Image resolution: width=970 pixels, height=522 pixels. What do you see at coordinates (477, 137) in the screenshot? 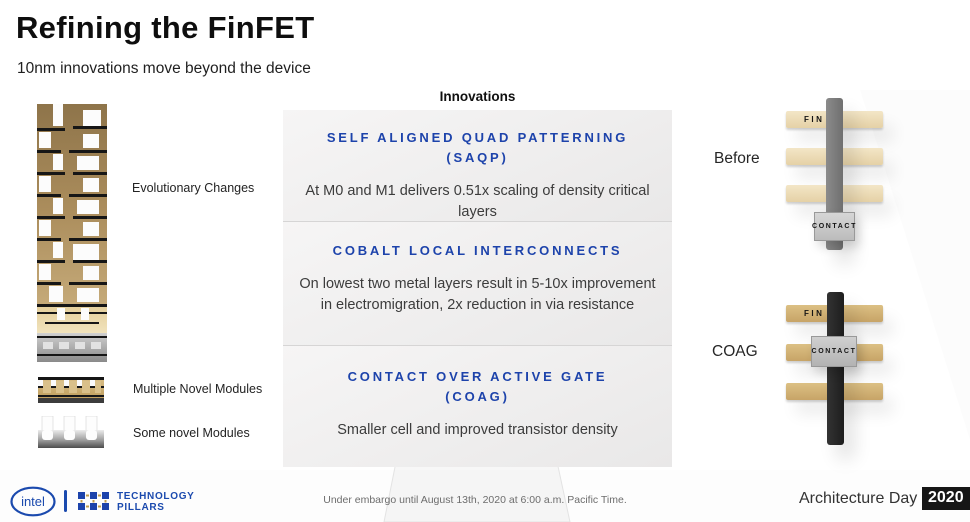
I see `card-saqp-title-line1: SELF ALIGNED QUAD PATTERNING` at bounding box center [477, 137].